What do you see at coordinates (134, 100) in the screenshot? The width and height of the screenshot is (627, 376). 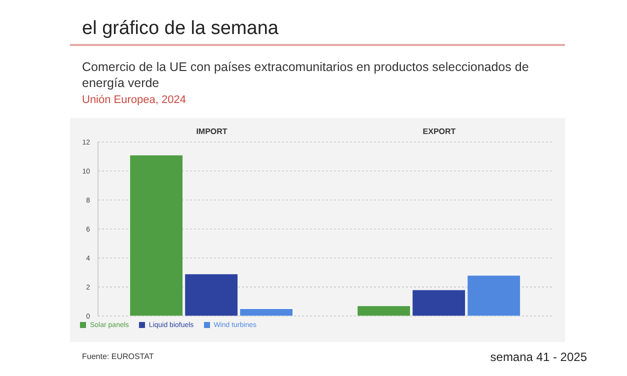 I see `chart-subtitle: Unión Europea, 2024` at bounding box center [134, 100].